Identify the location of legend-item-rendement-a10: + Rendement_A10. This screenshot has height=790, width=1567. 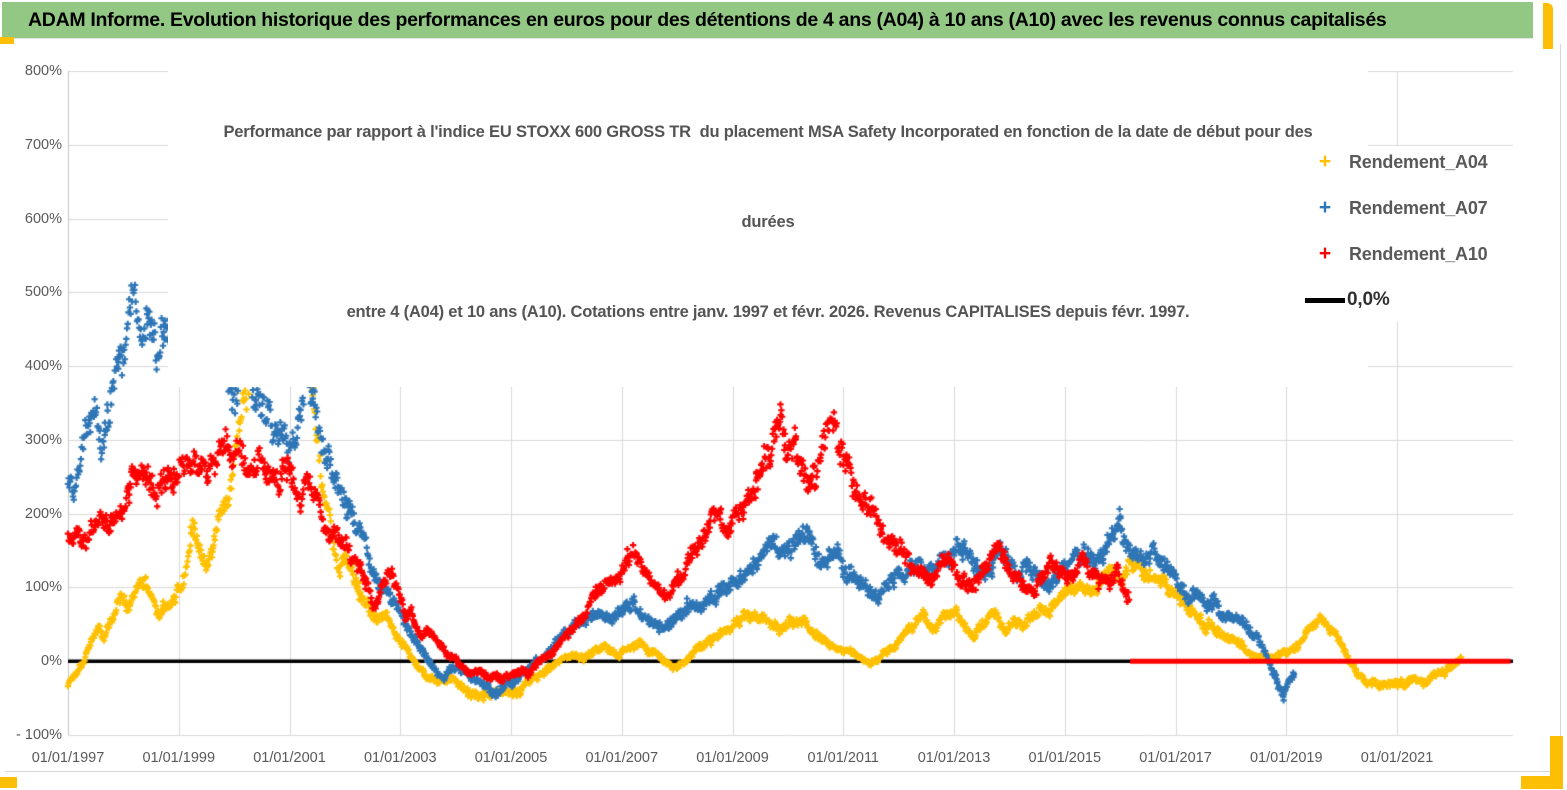
(1426, 254).